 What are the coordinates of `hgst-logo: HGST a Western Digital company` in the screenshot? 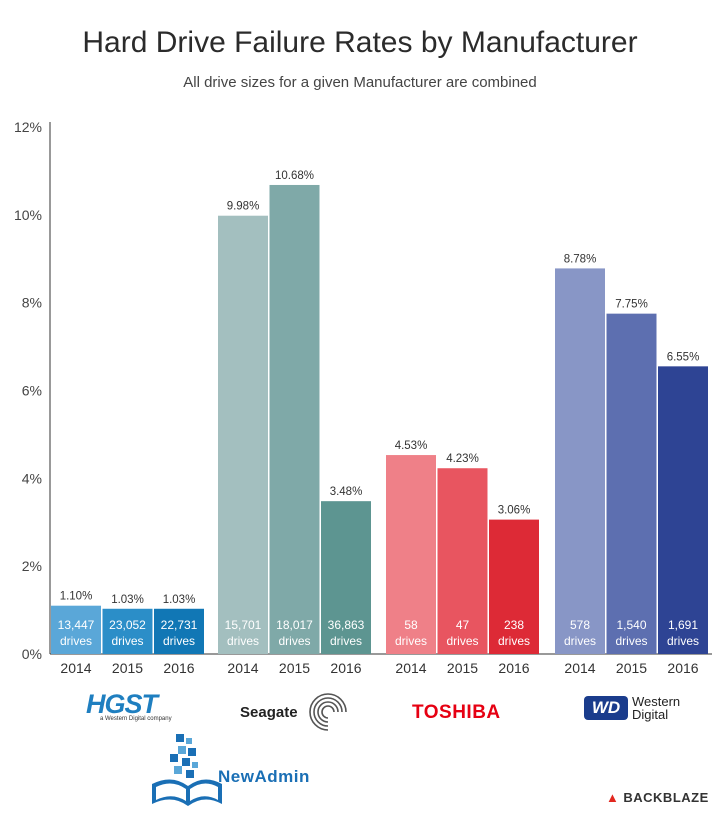 It's located at (134, 708).